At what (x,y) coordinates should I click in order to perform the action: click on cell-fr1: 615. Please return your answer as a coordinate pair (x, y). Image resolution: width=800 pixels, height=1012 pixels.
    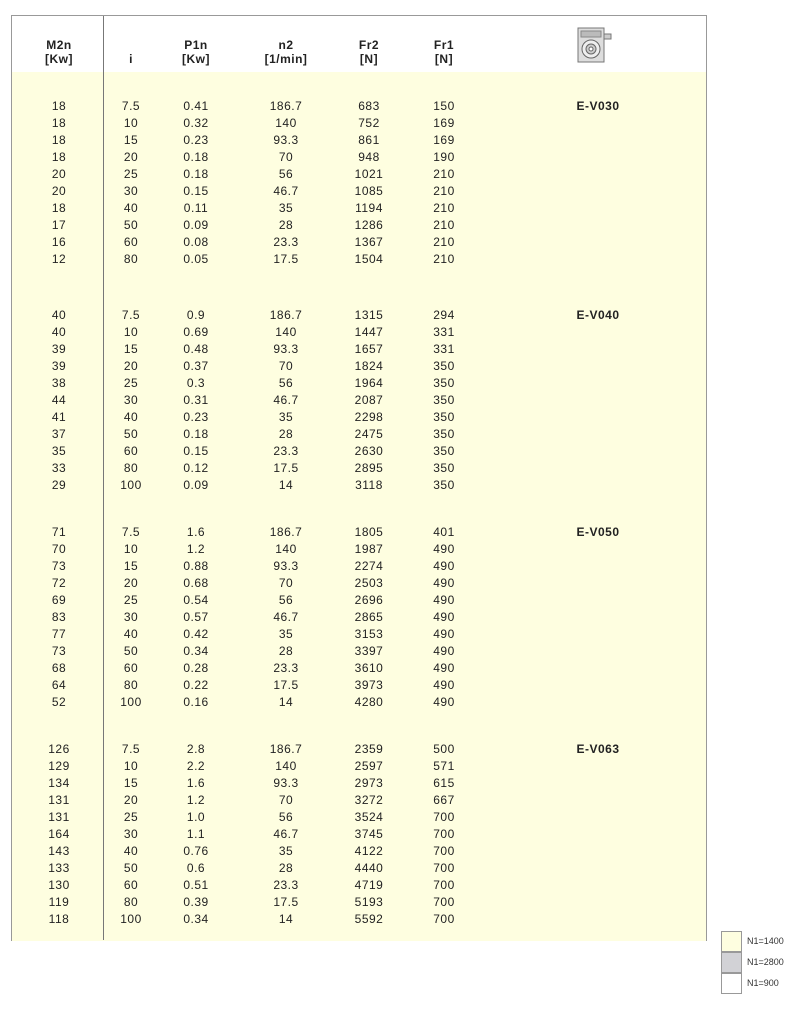
    Looking at the image, I should click on (444, 783).